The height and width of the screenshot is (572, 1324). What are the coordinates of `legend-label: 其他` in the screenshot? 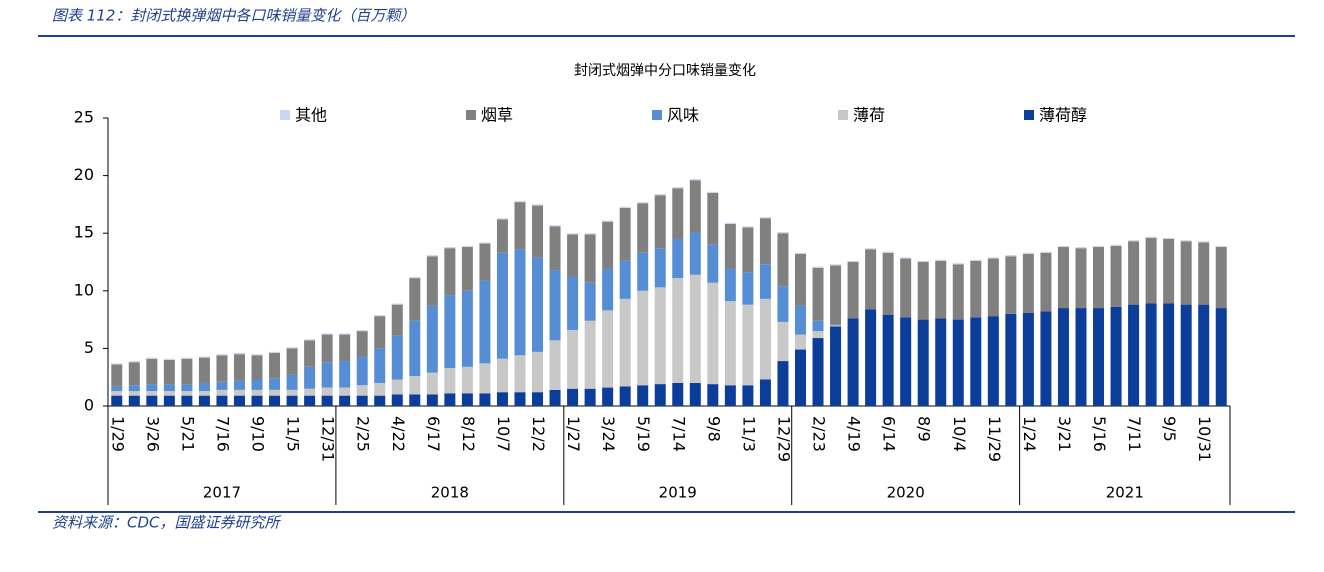 It's located at (311, 115).